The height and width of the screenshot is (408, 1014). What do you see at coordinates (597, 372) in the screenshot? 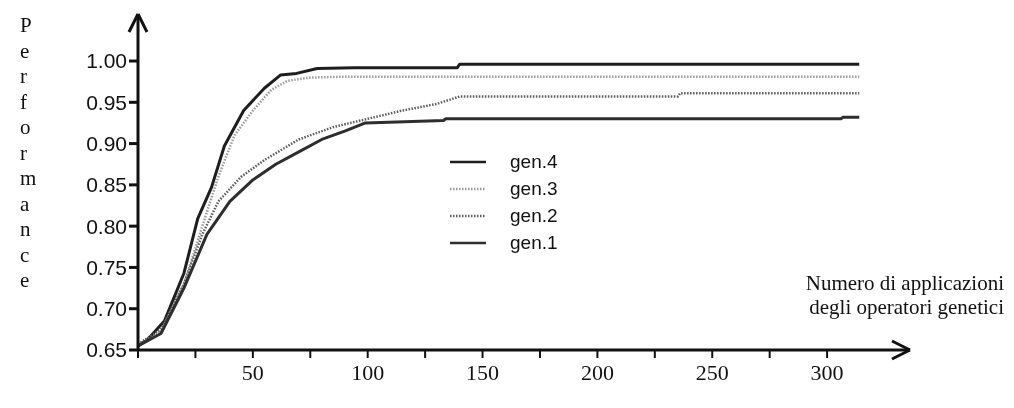
I see `x-tick-label: 200` at bounding box center [597, 372].